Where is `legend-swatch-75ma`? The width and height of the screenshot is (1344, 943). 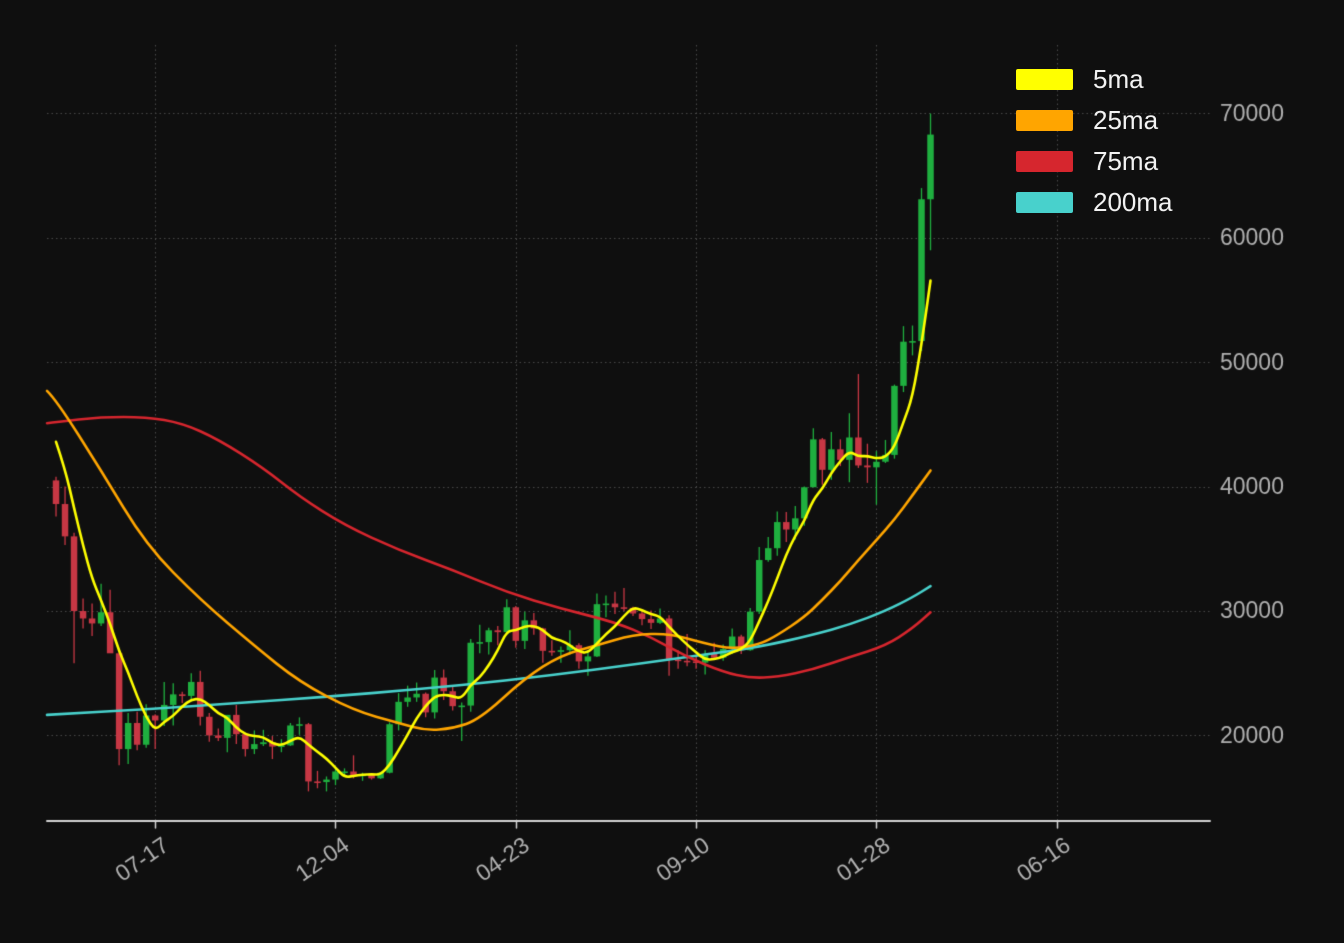 legend-swatch-75ma is located at coordinates (1044, 161).